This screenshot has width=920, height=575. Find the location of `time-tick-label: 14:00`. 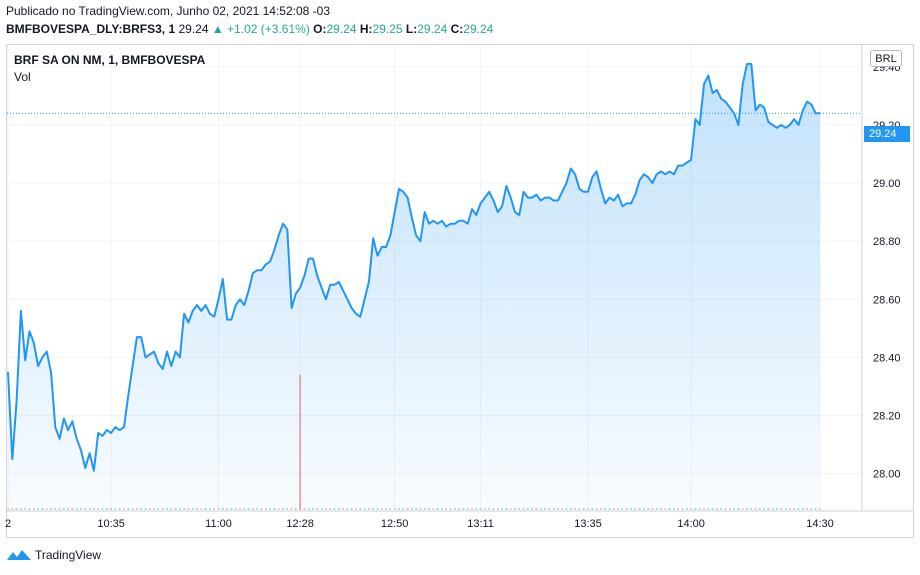

time-tick-label: 14:00 is located at coordinates (691, 524).